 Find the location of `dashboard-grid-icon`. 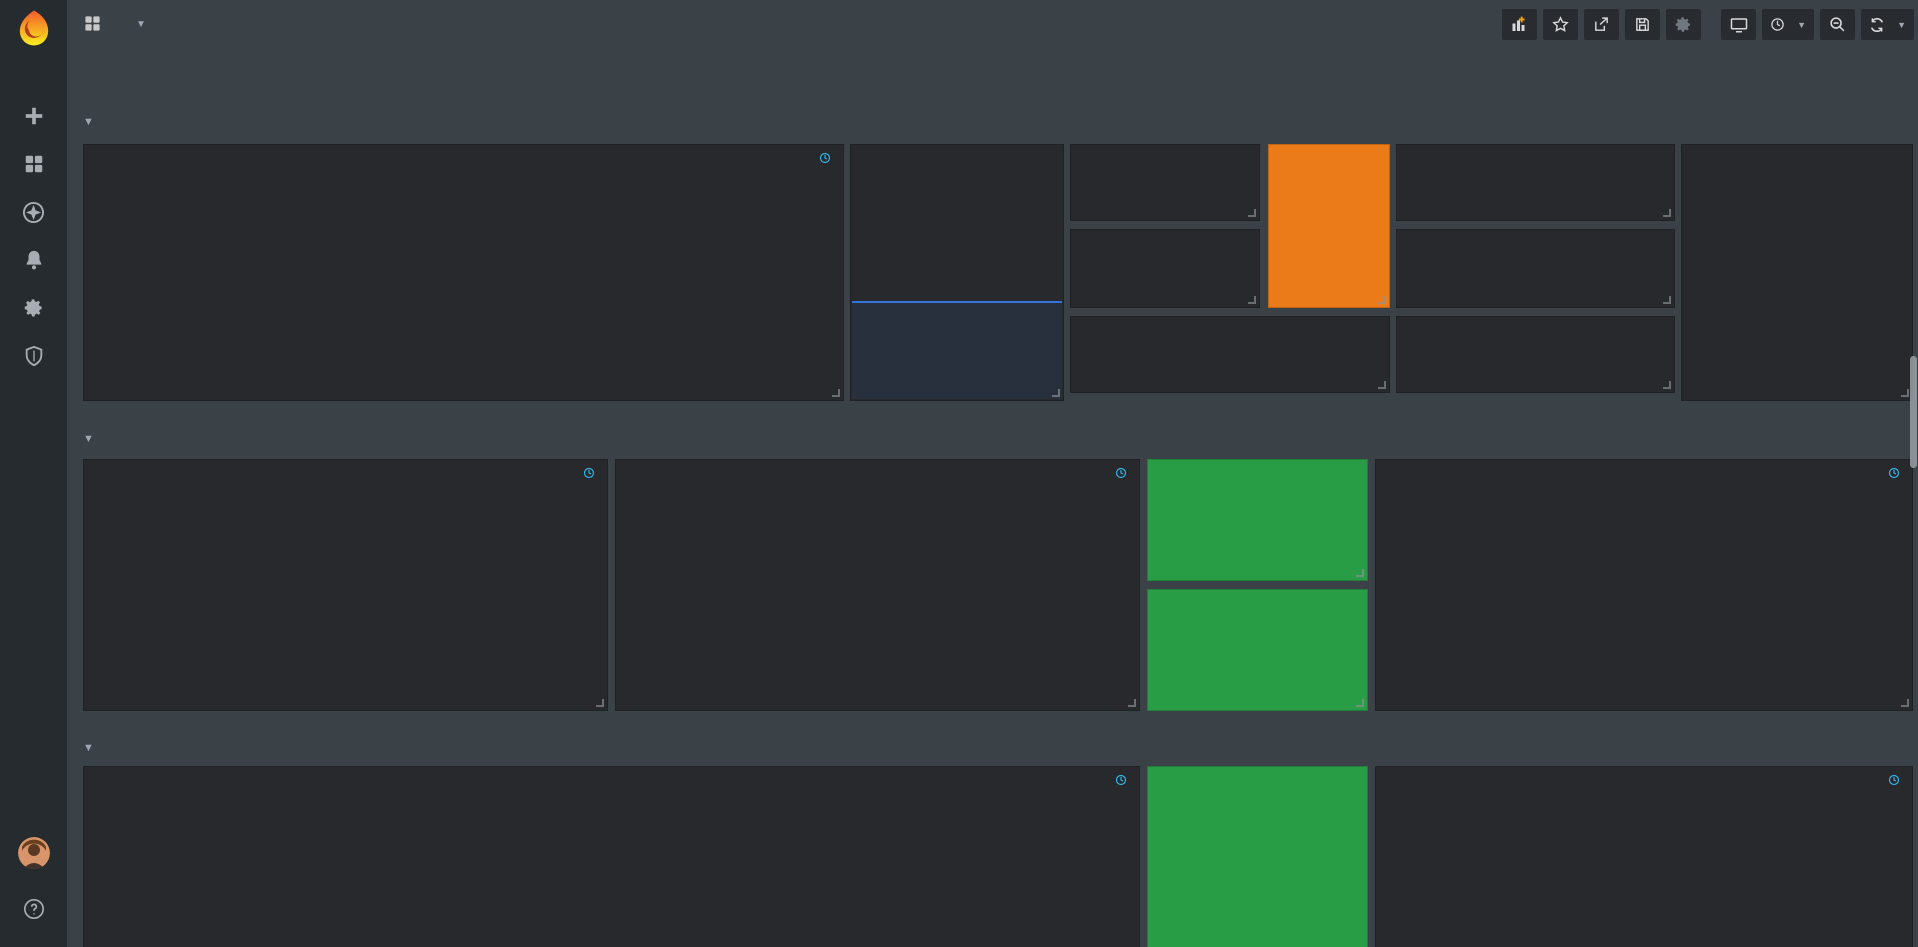

dashboard-grid-icon is located at coordinates (92, 25).